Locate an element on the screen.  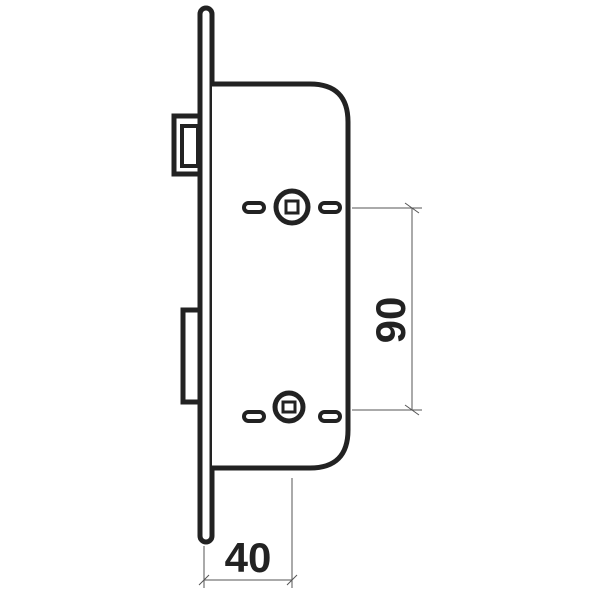
dimension-label-40: 40 is located at coordinates (248, 557).